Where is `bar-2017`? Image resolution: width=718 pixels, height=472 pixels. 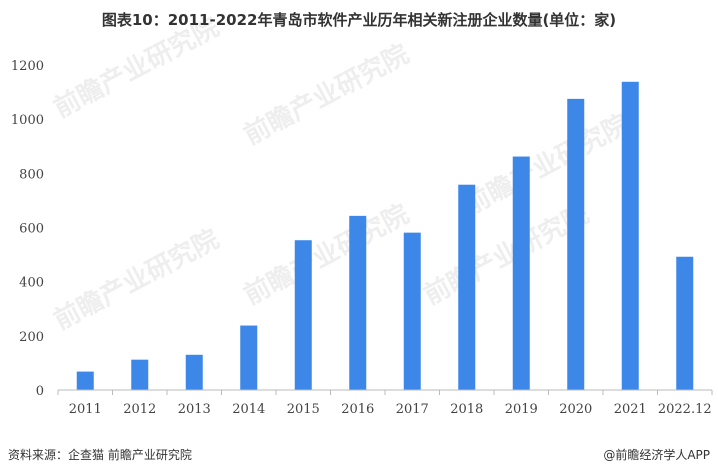 bar-2017 is located at coordinates (412, 311).